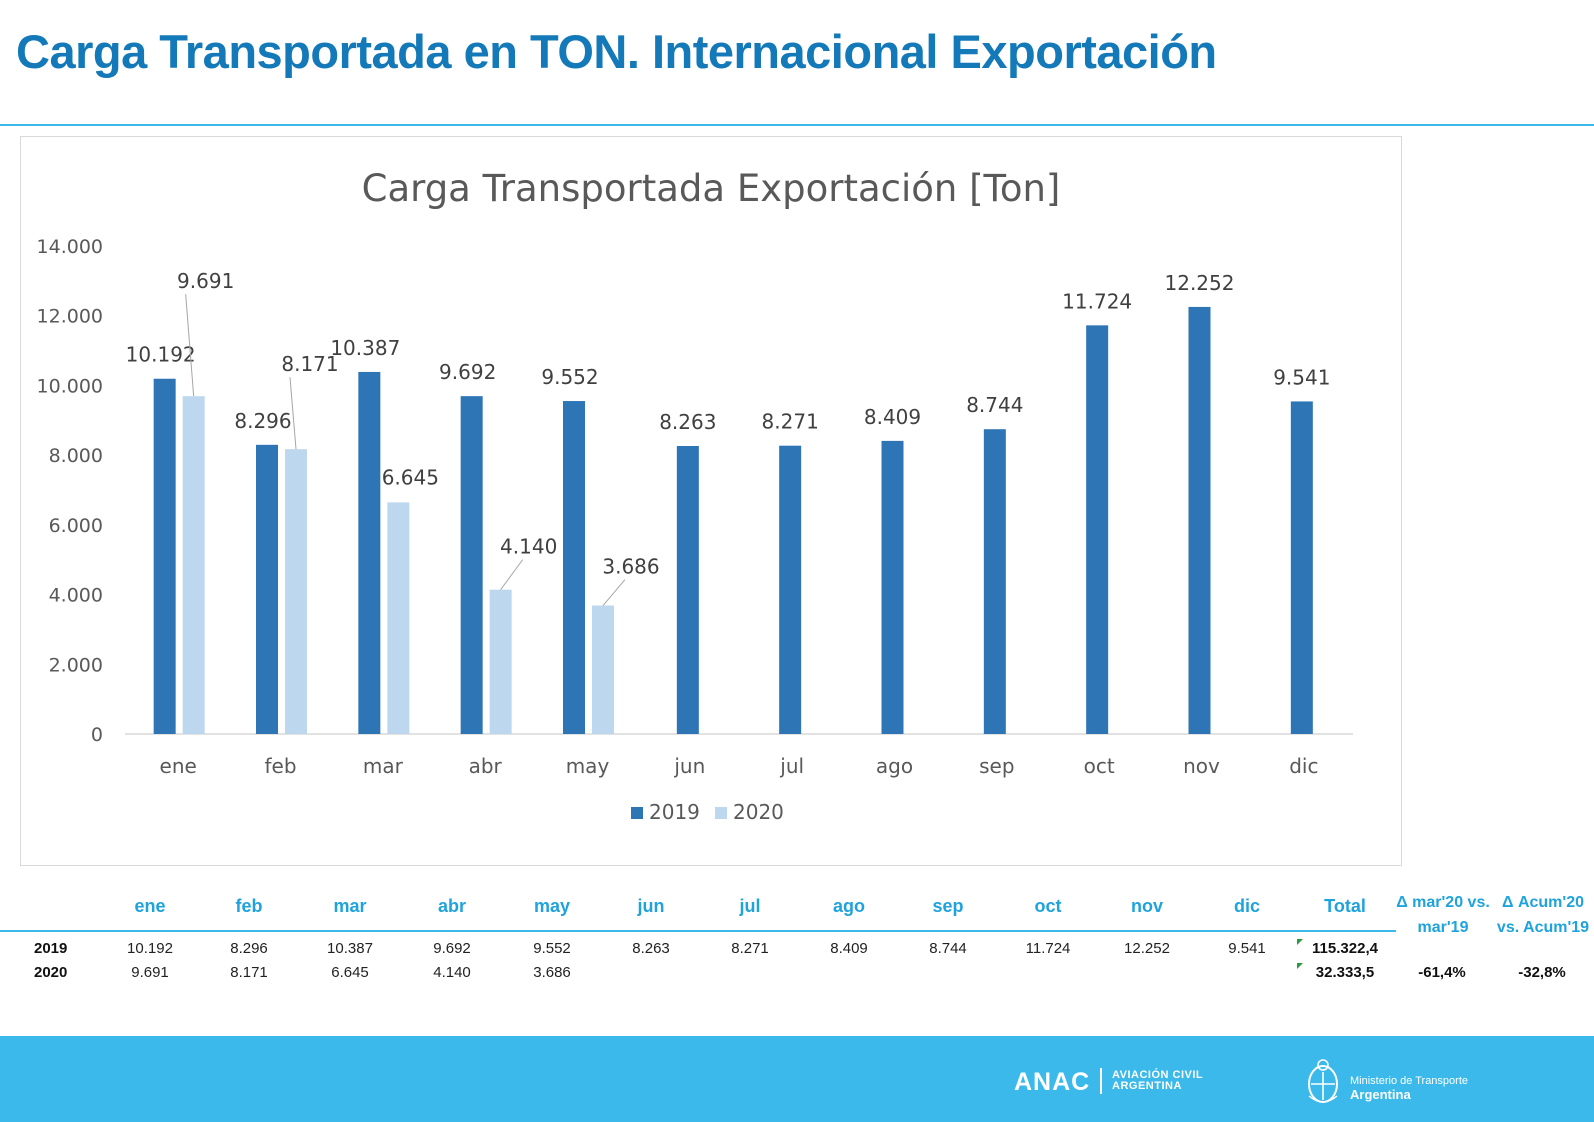  Describe the element at coordinates (76, 596) in the screenshot. I see `y-tick-label: 4.000` at that location.